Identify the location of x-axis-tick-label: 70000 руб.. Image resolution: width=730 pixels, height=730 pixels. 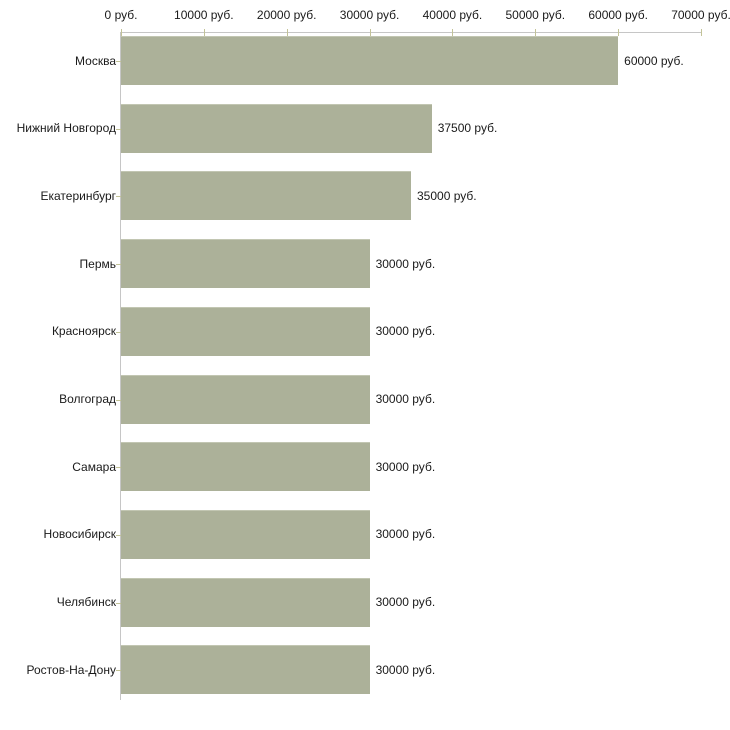
(700, 15).